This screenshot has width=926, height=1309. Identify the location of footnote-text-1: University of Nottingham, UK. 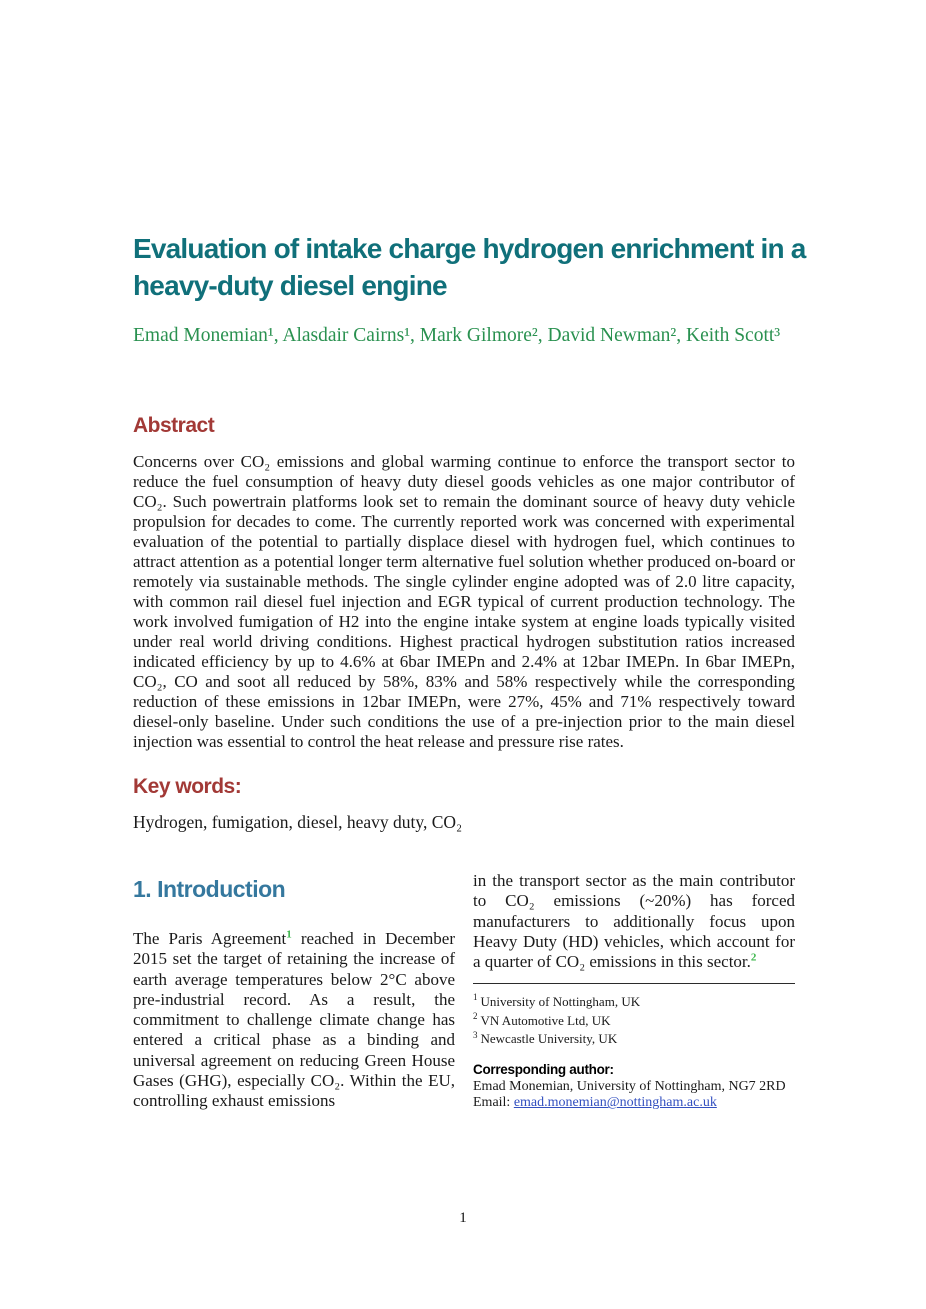
(560, 1001).